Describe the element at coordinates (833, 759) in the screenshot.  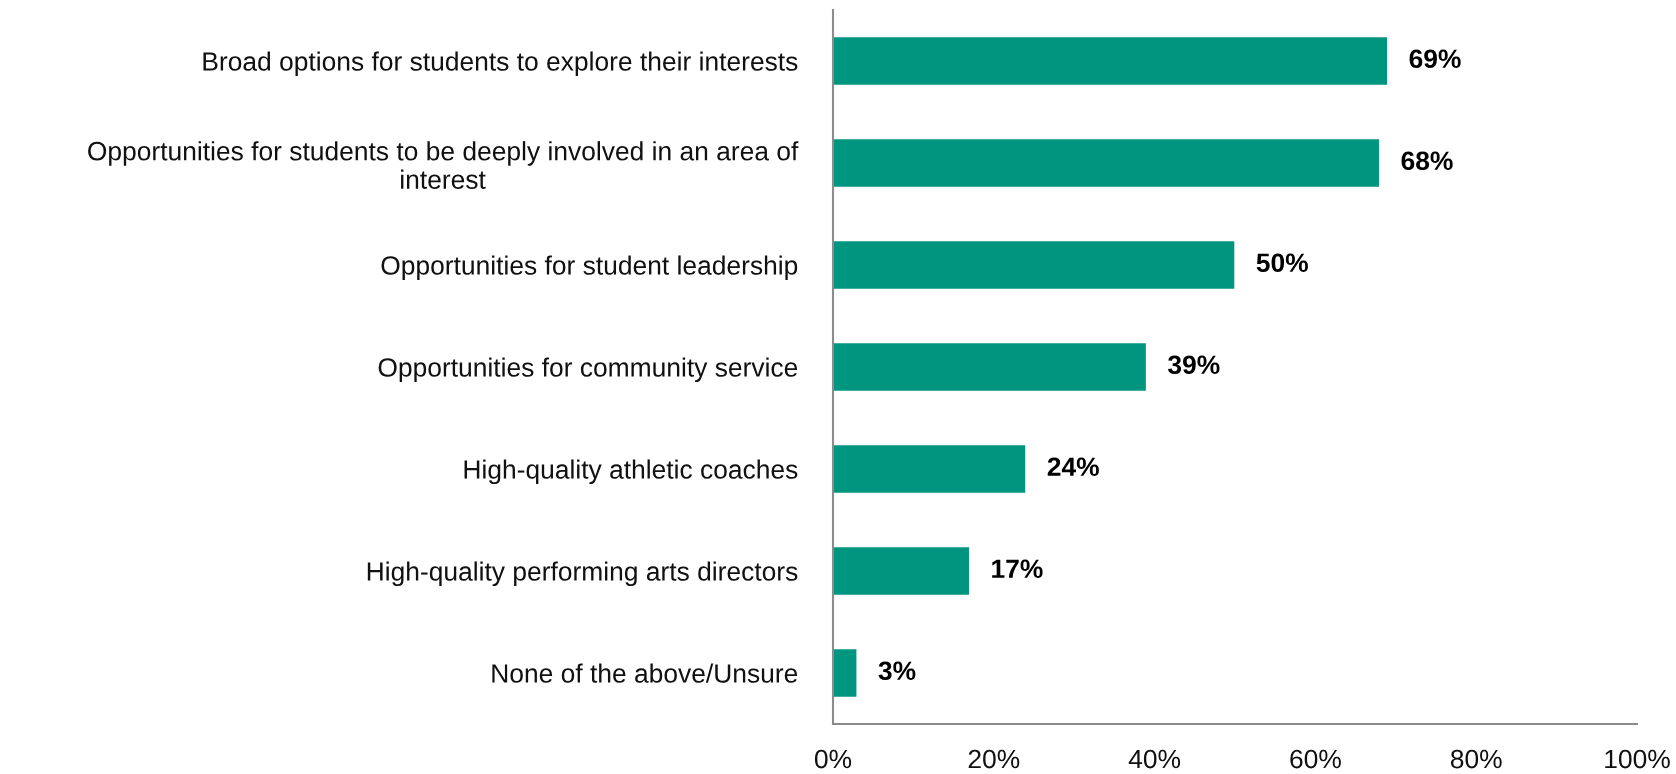
I see `x-tick-label: 0%` at that location.